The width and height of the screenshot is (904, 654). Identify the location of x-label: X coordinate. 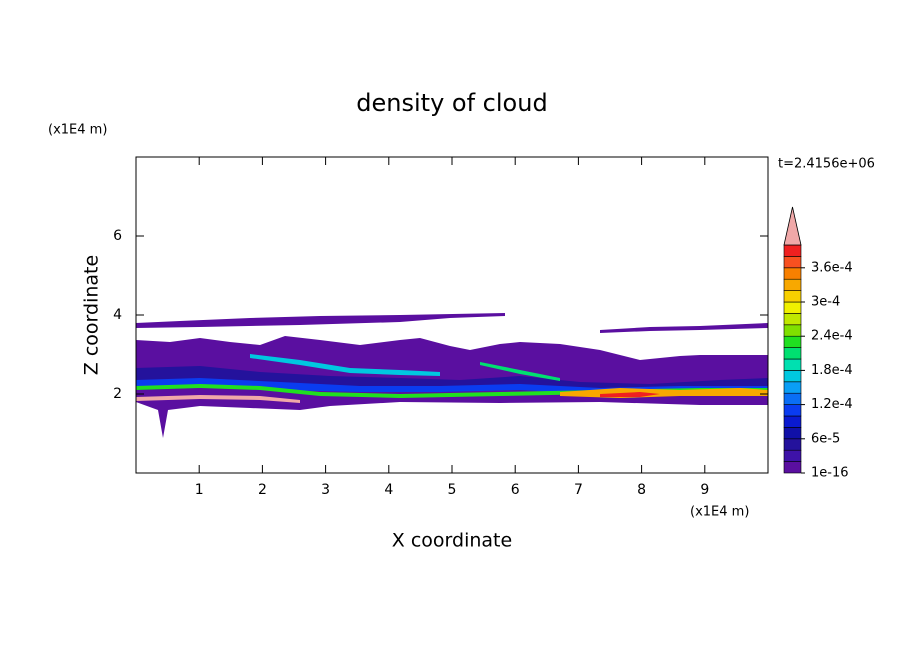
(452, 541).